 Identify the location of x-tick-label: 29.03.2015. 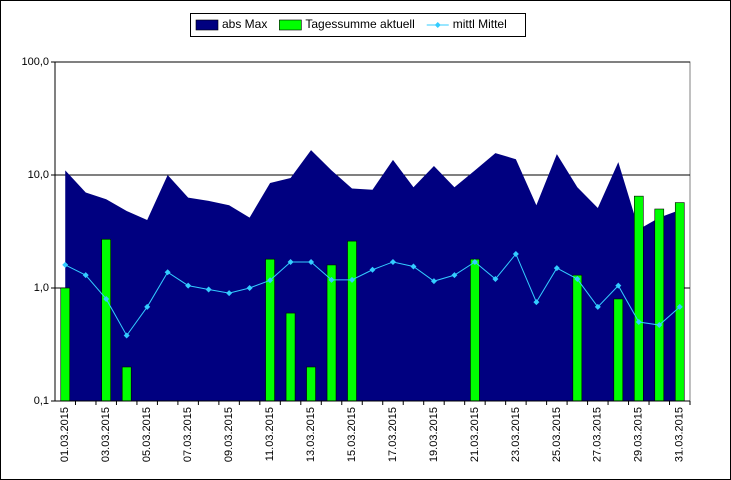
(639, 434).